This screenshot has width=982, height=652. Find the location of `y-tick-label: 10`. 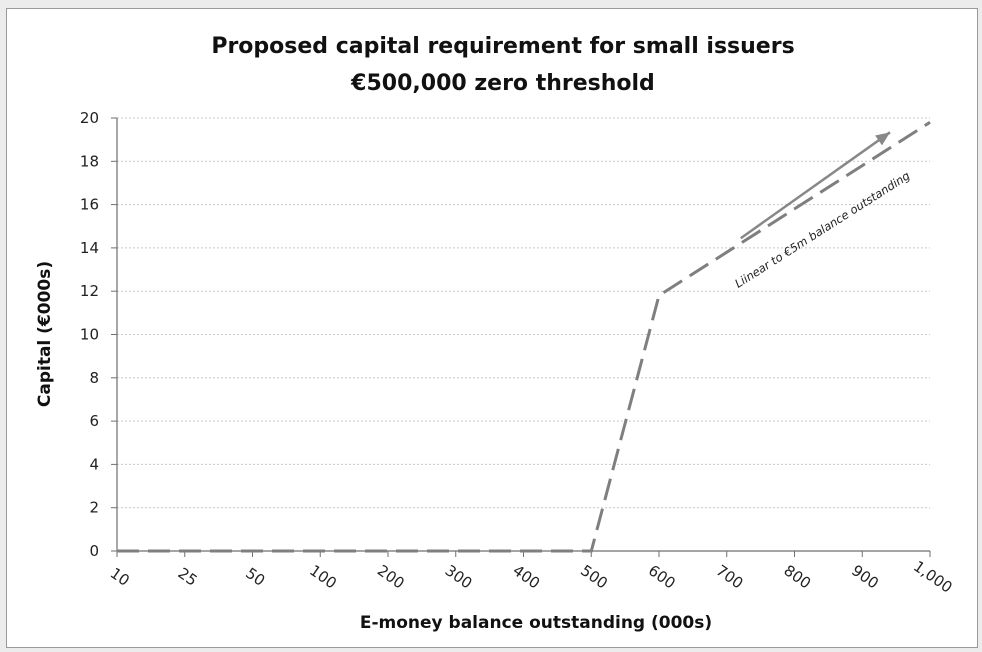

y-tick-label: 10 is located at coordinates (89, 335).